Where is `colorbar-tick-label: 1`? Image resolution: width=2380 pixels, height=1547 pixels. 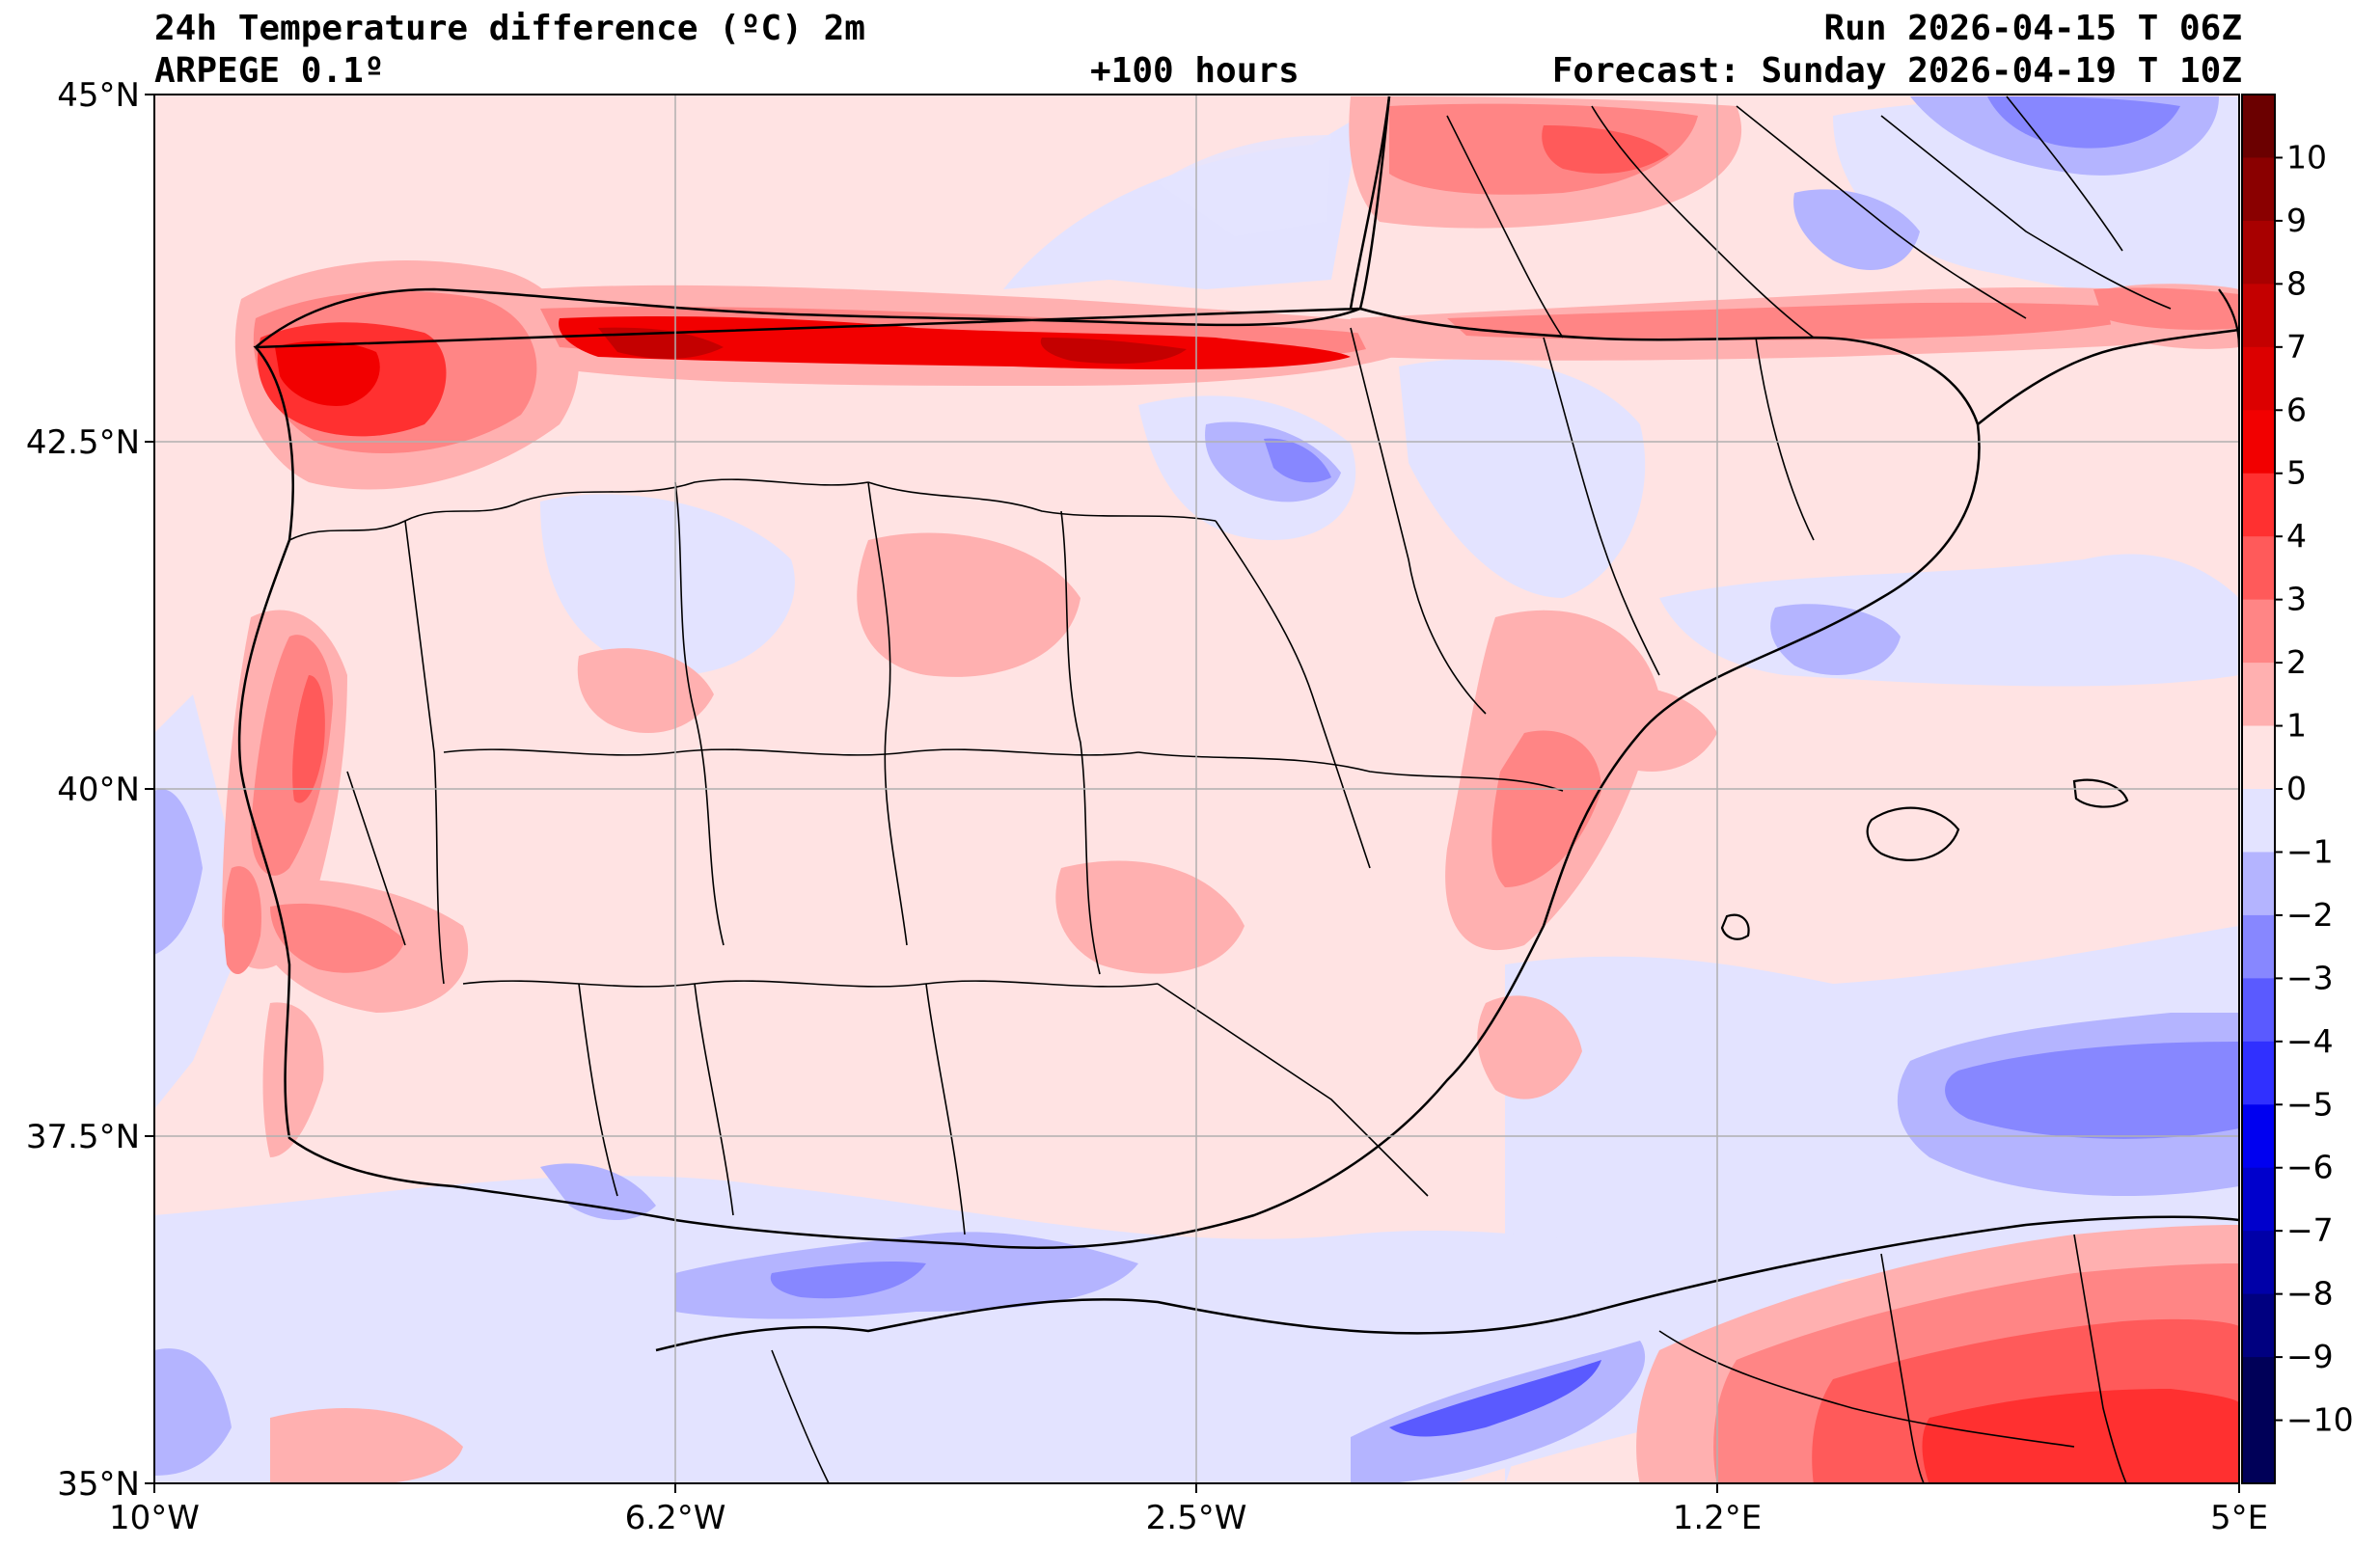 colorbar-tick-label: 1 is located at coordinates (2297, 726).